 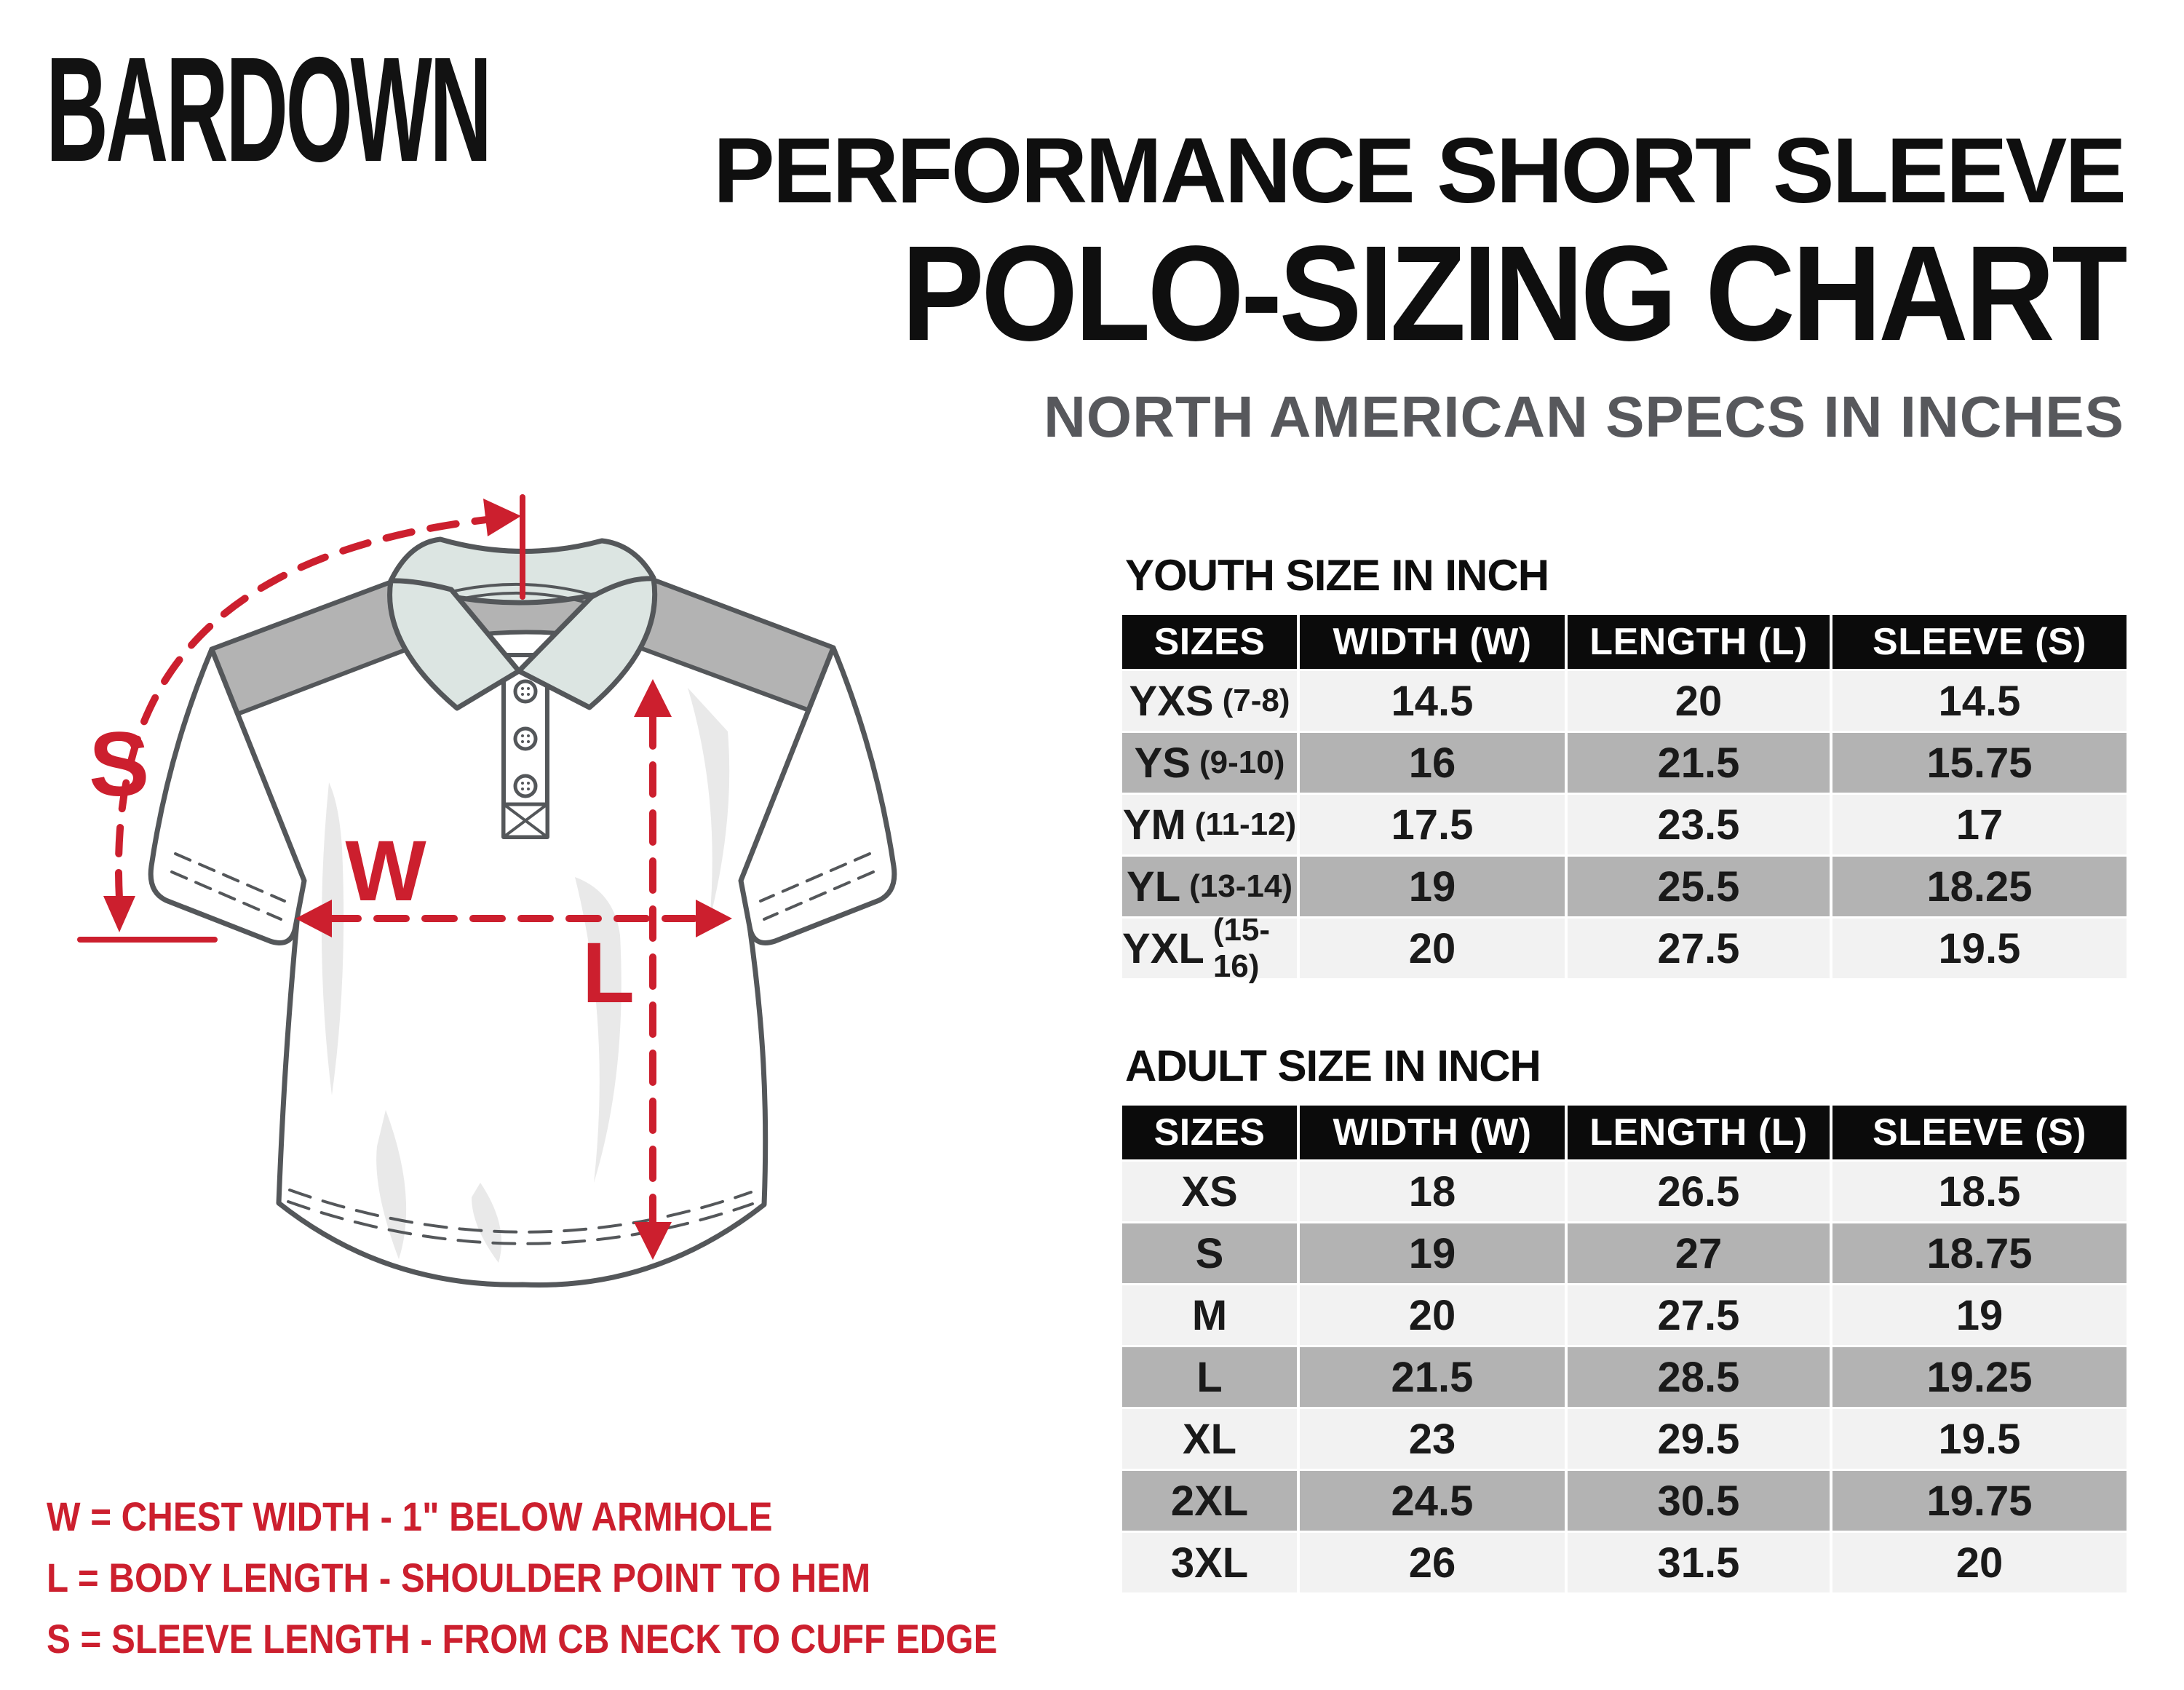 I want to click on sleeve-value-cell: 18.75, so click(x=1980, y=1253).